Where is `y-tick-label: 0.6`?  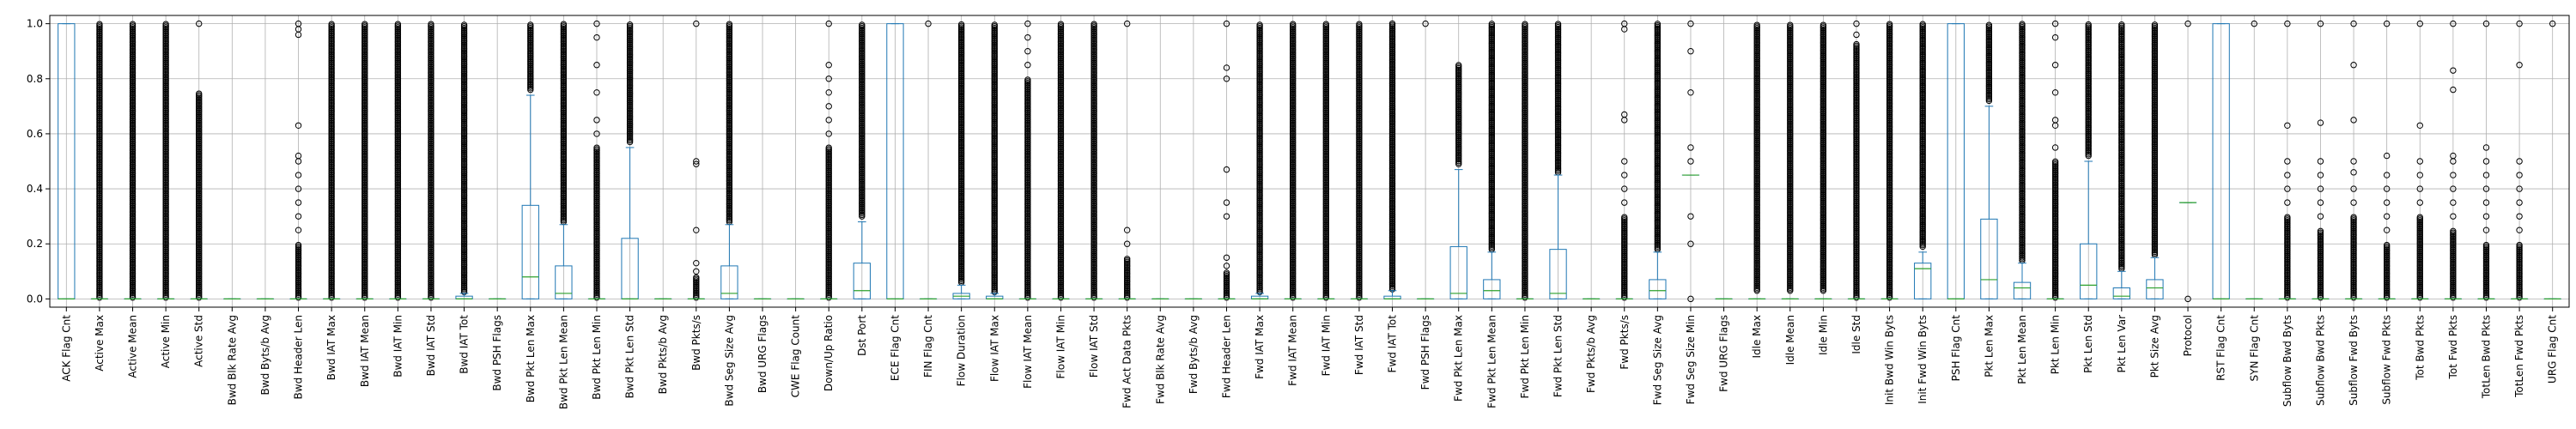
y-tick-label: 0.6 is located at coordinates (35, 134).